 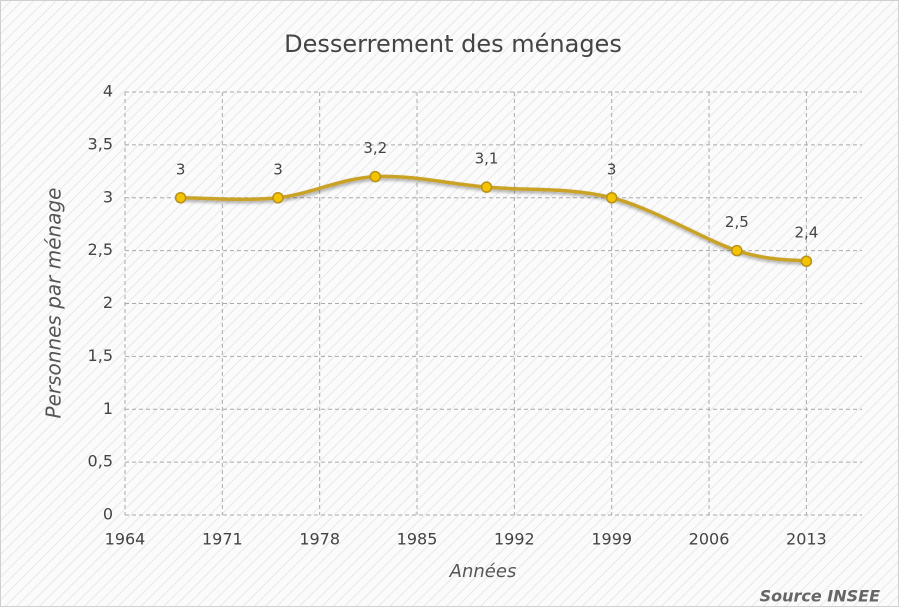 What do you see at coordinates (487, 159) in the screenshot?
I see `data-label: 3,1` at bounding box center [487, 159].